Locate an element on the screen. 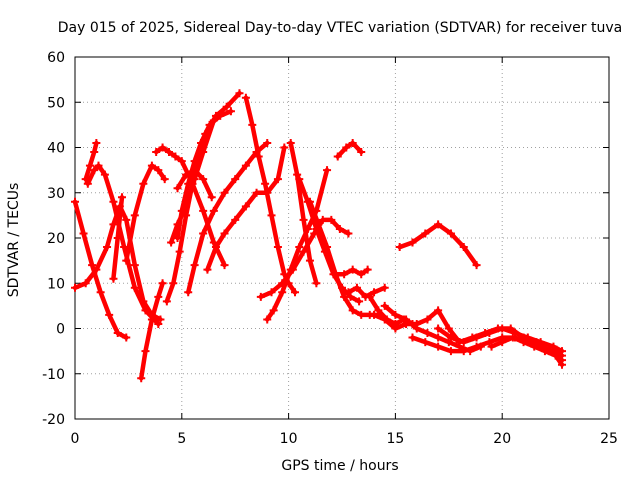 This screenshot has width=640, height=480. x-axis-label: GPS time / hours is located at coordinates (339, 466).